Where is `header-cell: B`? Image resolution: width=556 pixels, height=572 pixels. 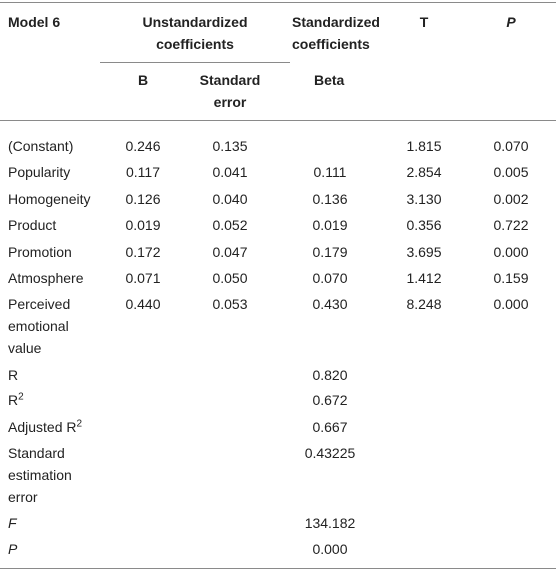 header-cell: B is located at coordinates (143, 80).